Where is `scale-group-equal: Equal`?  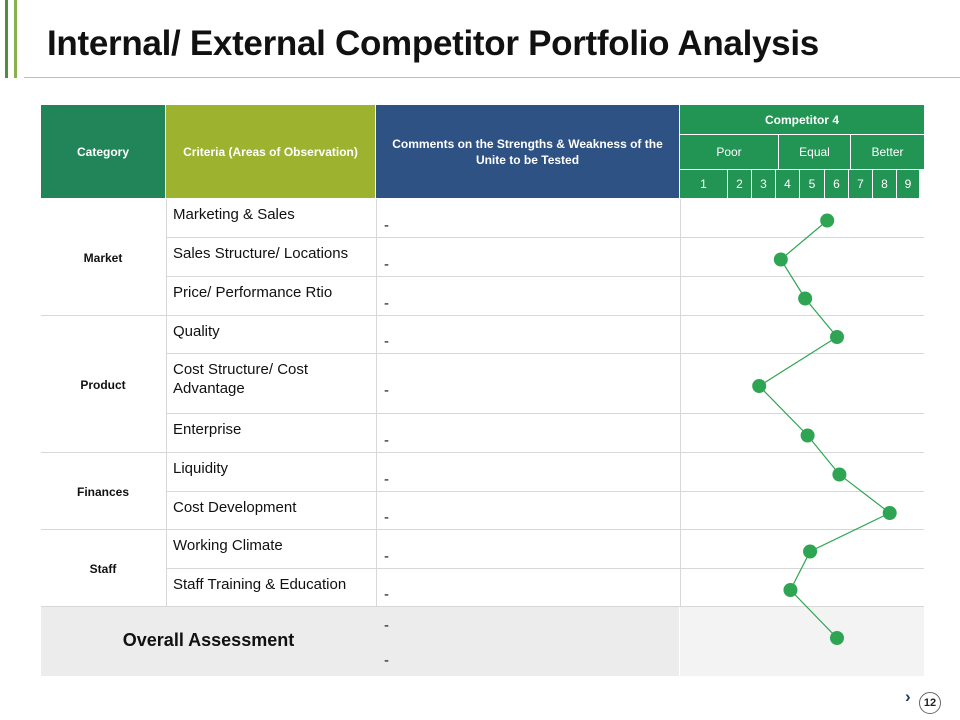
scale-group-equal: Equal is located at coordinates (814, 152).